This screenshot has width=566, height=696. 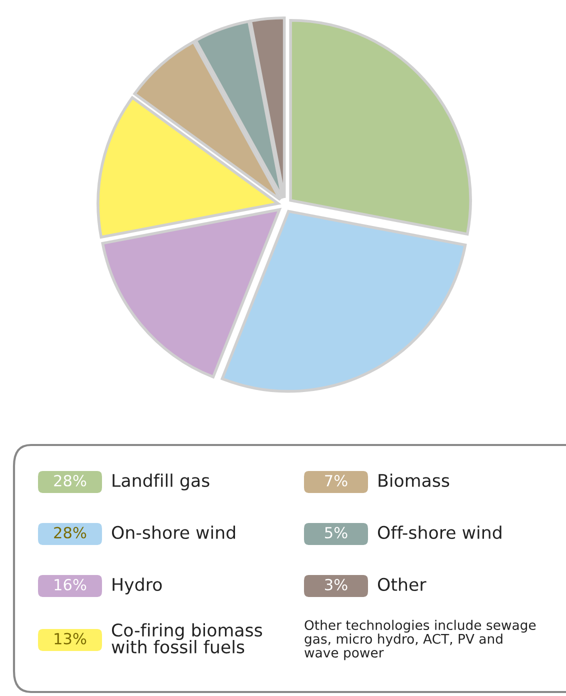 I want to click on data-label: 7%, so click(x=336, y=480).